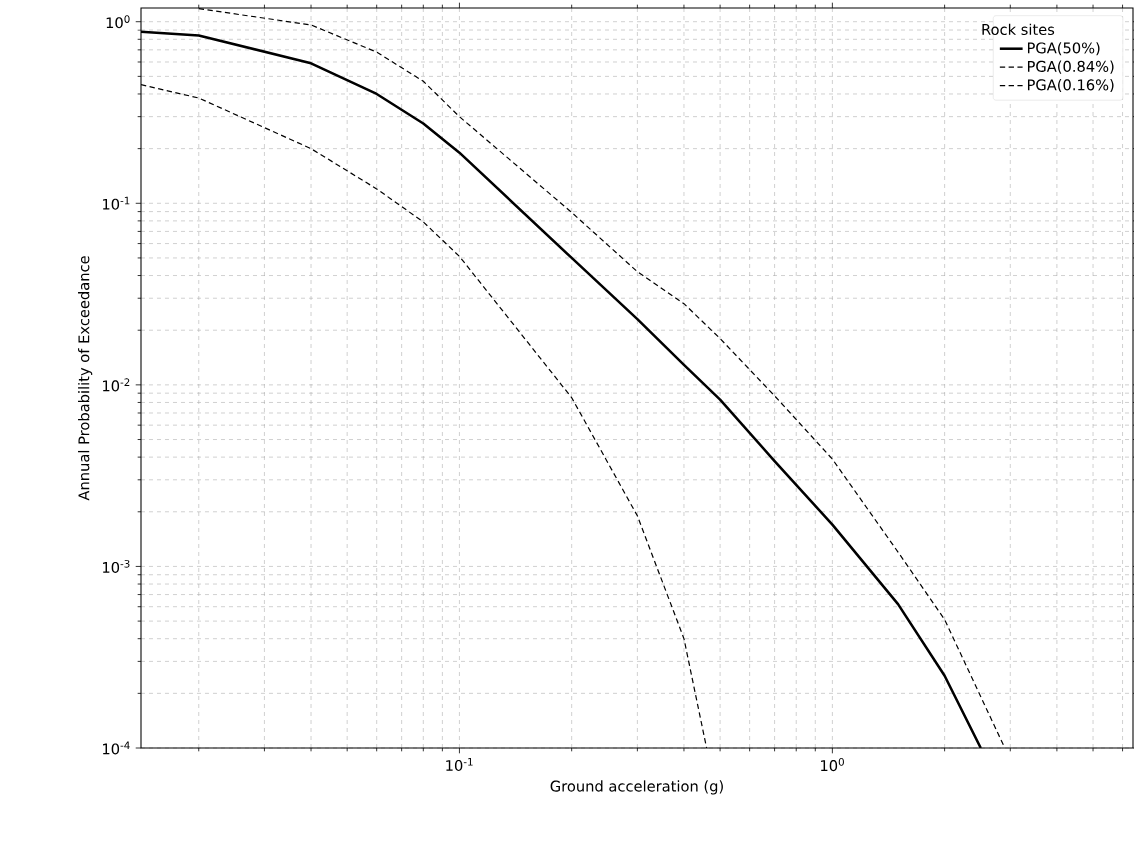 The image size is (1134, 843). What do you see at coordinates (1070, 67) in the screenshot?
I see `legend-label: PGA(0.84%)` at bounding box center [1070, 67].